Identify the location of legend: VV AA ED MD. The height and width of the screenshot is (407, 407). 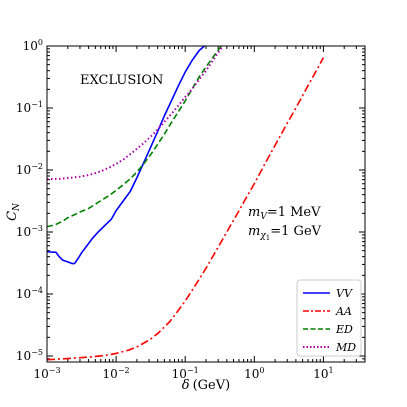
(329, 318).